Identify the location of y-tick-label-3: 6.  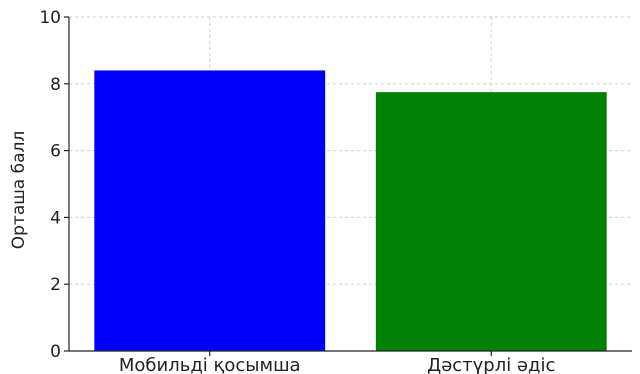
(55, 152).